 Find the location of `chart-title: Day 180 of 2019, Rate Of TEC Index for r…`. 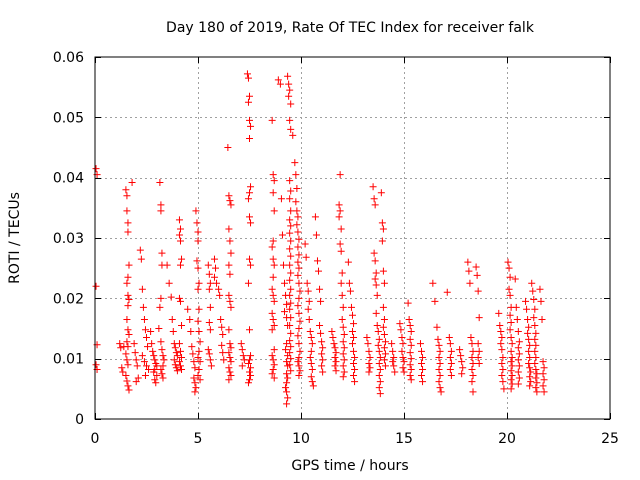

chart-title: Day 180 of 2019, Rate Of TEC Index for r… is located at coordinates (350, 28).